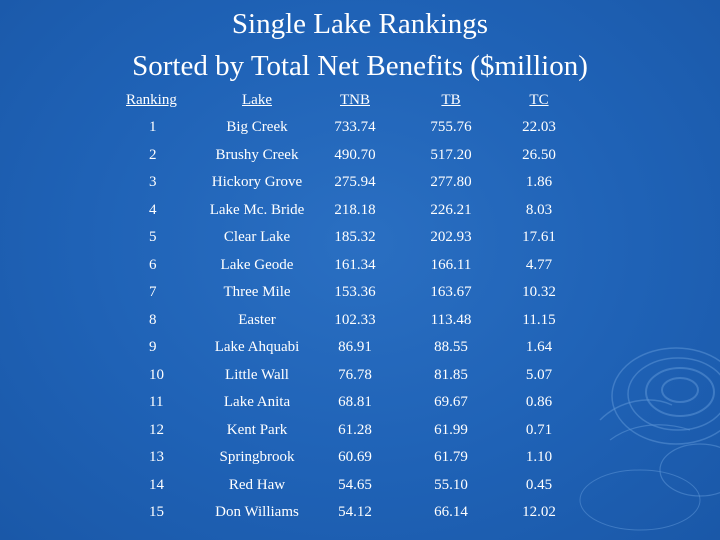  Describe the element at coordinates (355, 430) in the screenshot. I see `cell-tnb: 61.28` at that location.